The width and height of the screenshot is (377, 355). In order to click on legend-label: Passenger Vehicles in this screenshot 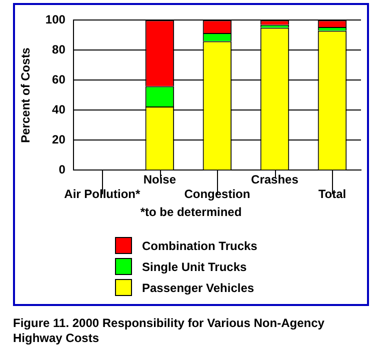, I will do `click(198, 287)`.